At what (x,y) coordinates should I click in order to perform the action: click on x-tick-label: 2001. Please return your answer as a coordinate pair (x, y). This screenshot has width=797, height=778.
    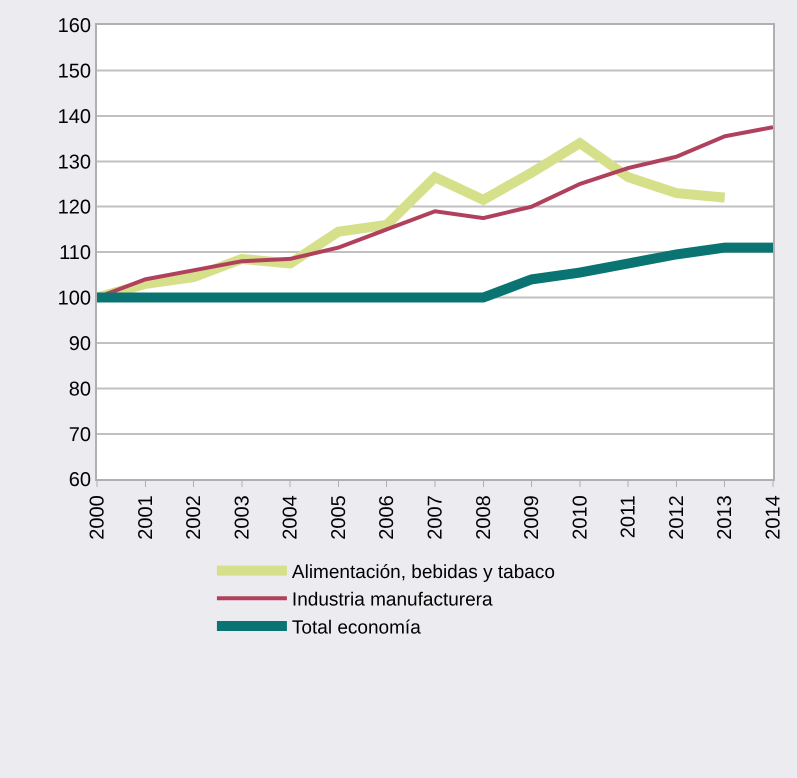
    Looking at the image, I should click on (145, 517).